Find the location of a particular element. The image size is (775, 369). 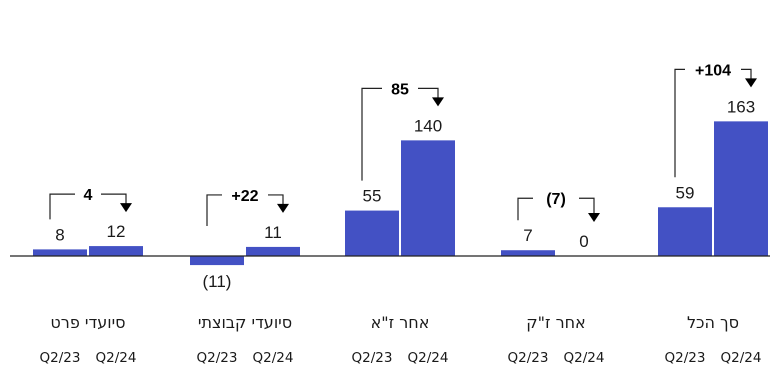

category-label: סך הכל is located at coordinates (713, 322).